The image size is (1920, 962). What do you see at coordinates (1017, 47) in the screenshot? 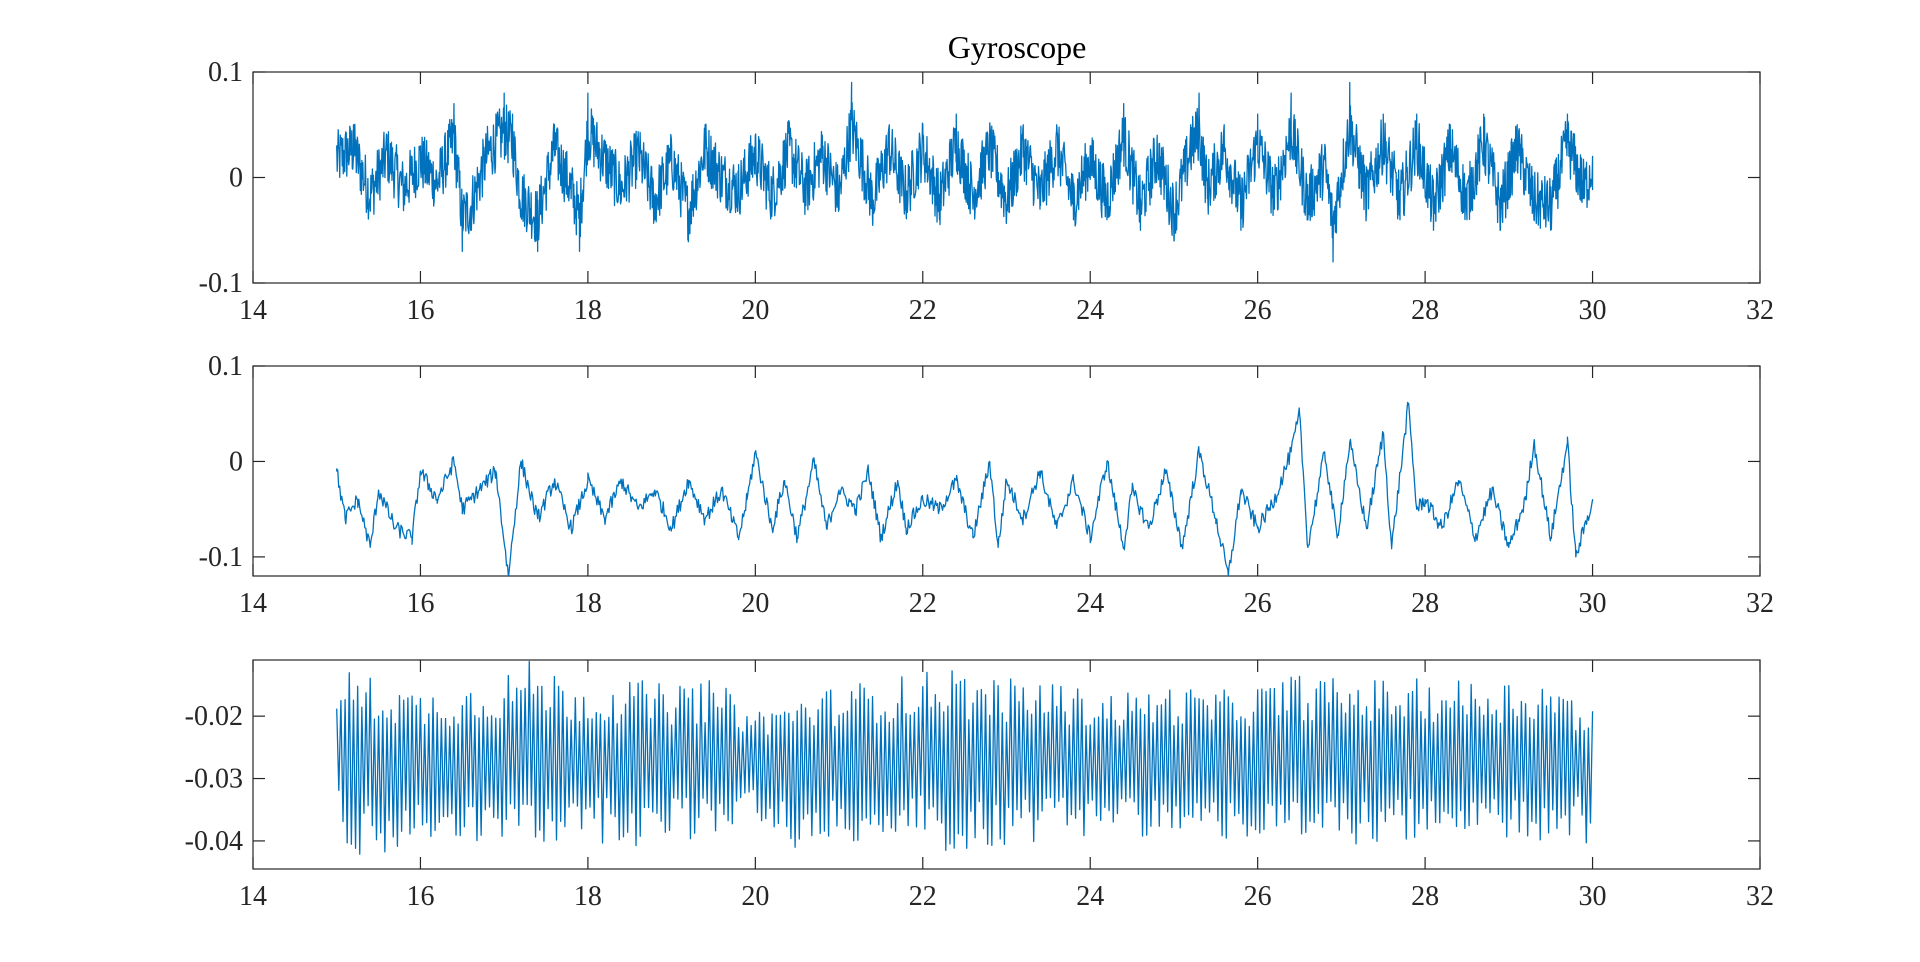
I see `figure-title: Gyroscope` at bounding box center [1017, 47].